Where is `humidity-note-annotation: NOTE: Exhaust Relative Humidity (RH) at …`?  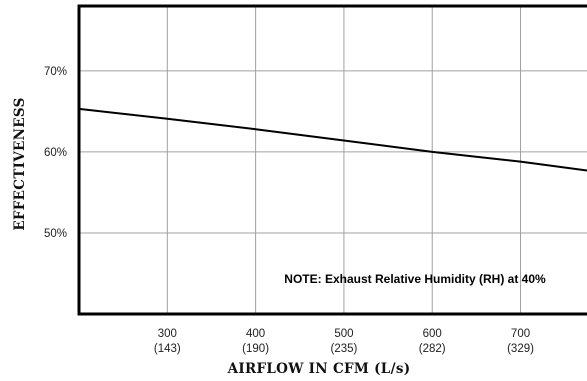
humidity-note-annotation: NOTE: Exhaust Relative Humidity (RH) at … is located at coordinates (415, 279).